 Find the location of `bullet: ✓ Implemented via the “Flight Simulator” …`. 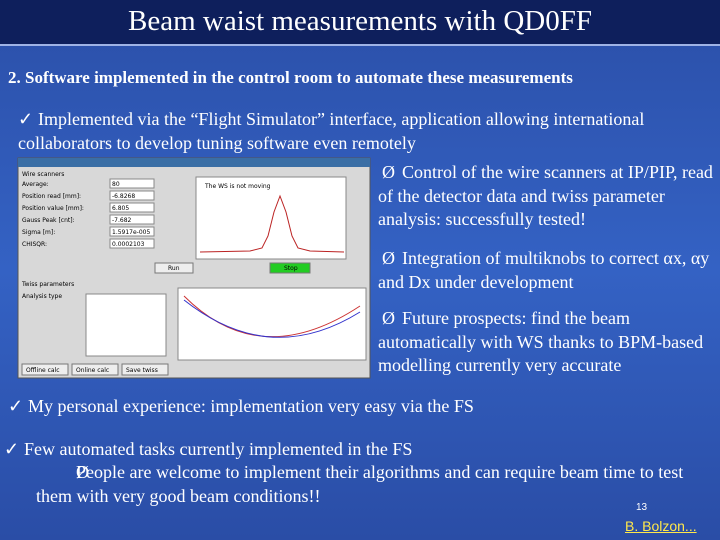

bullet: ✓ Implemented via the “Flight Simulator” … is located at coordinates (368, 131).